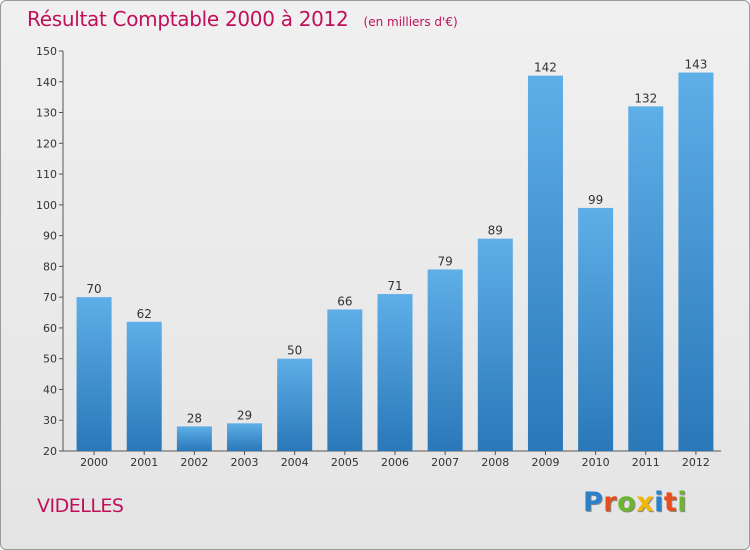 The height and width of the screenshot is (550, 750). Describe the element at coordinates (445, 360) in the screenshot. I see `bar-2007` at that location.